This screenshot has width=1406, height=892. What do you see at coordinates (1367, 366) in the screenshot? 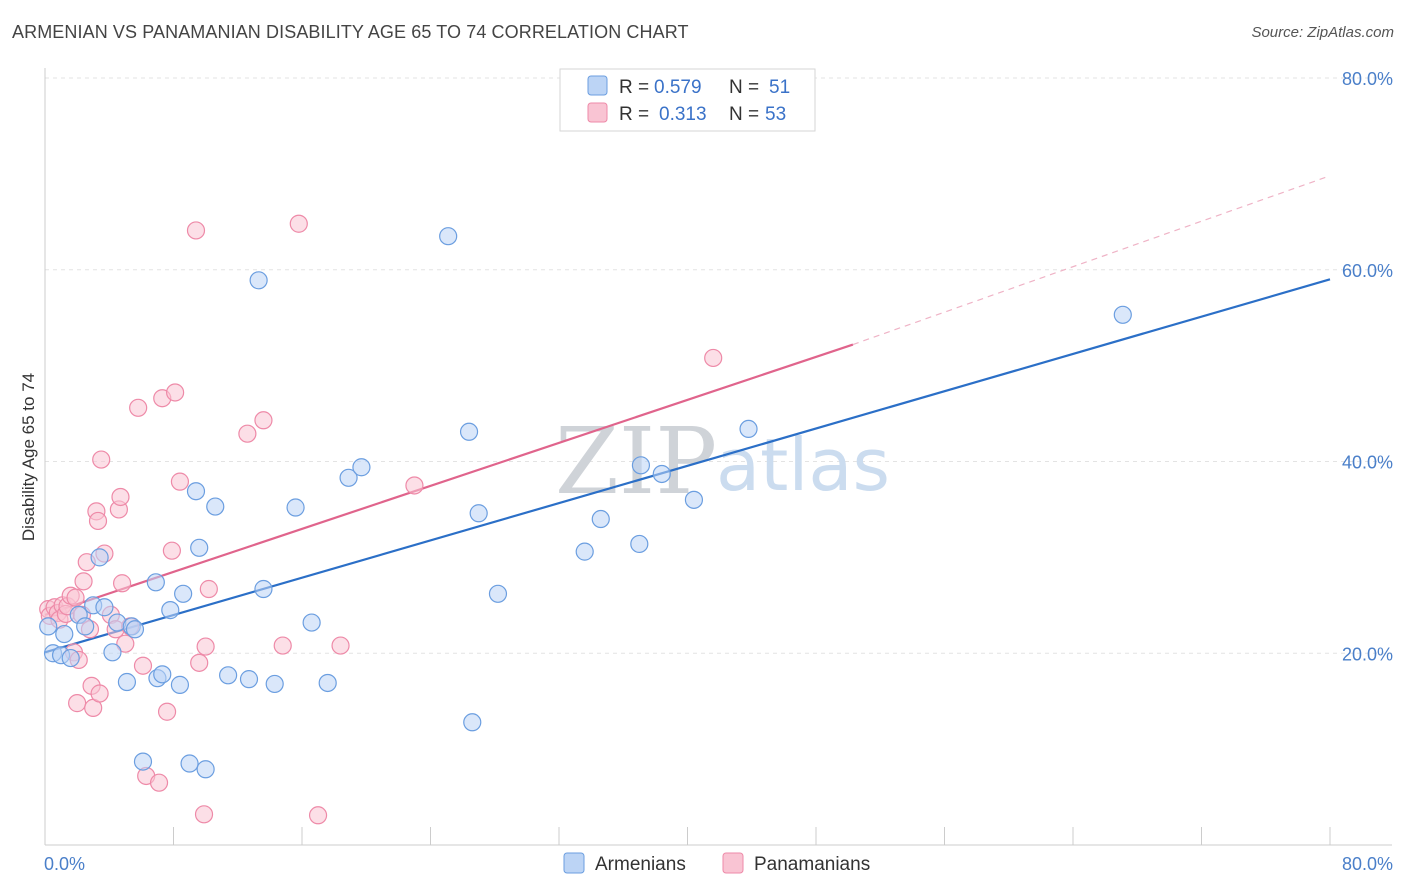
I see `y-tick-labels: 20.0% 40.0% 60.0% 80.0%` at bounding box center [1367, 366].